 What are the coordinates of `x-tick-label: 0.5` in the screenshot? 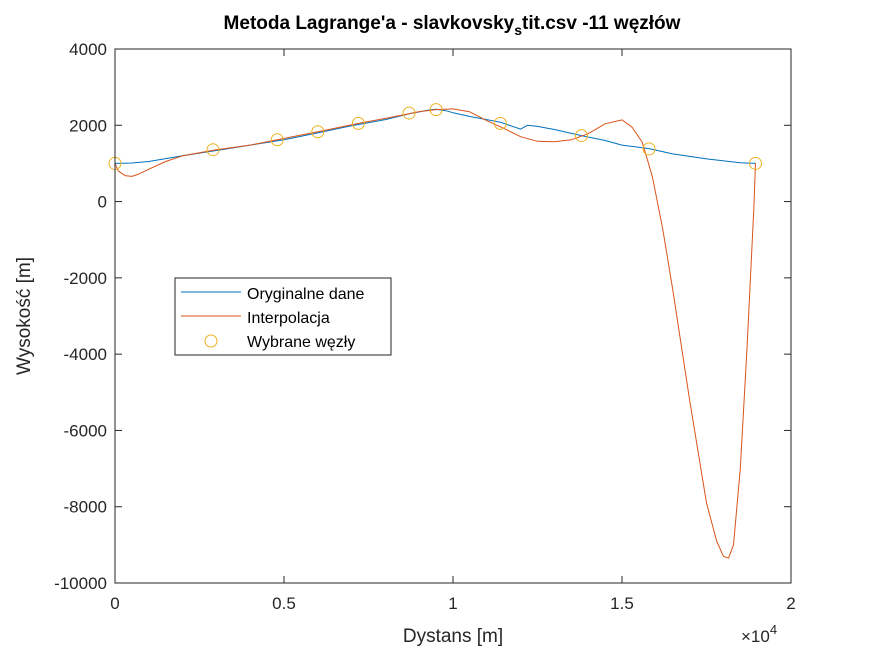 It's located at (284, 603).